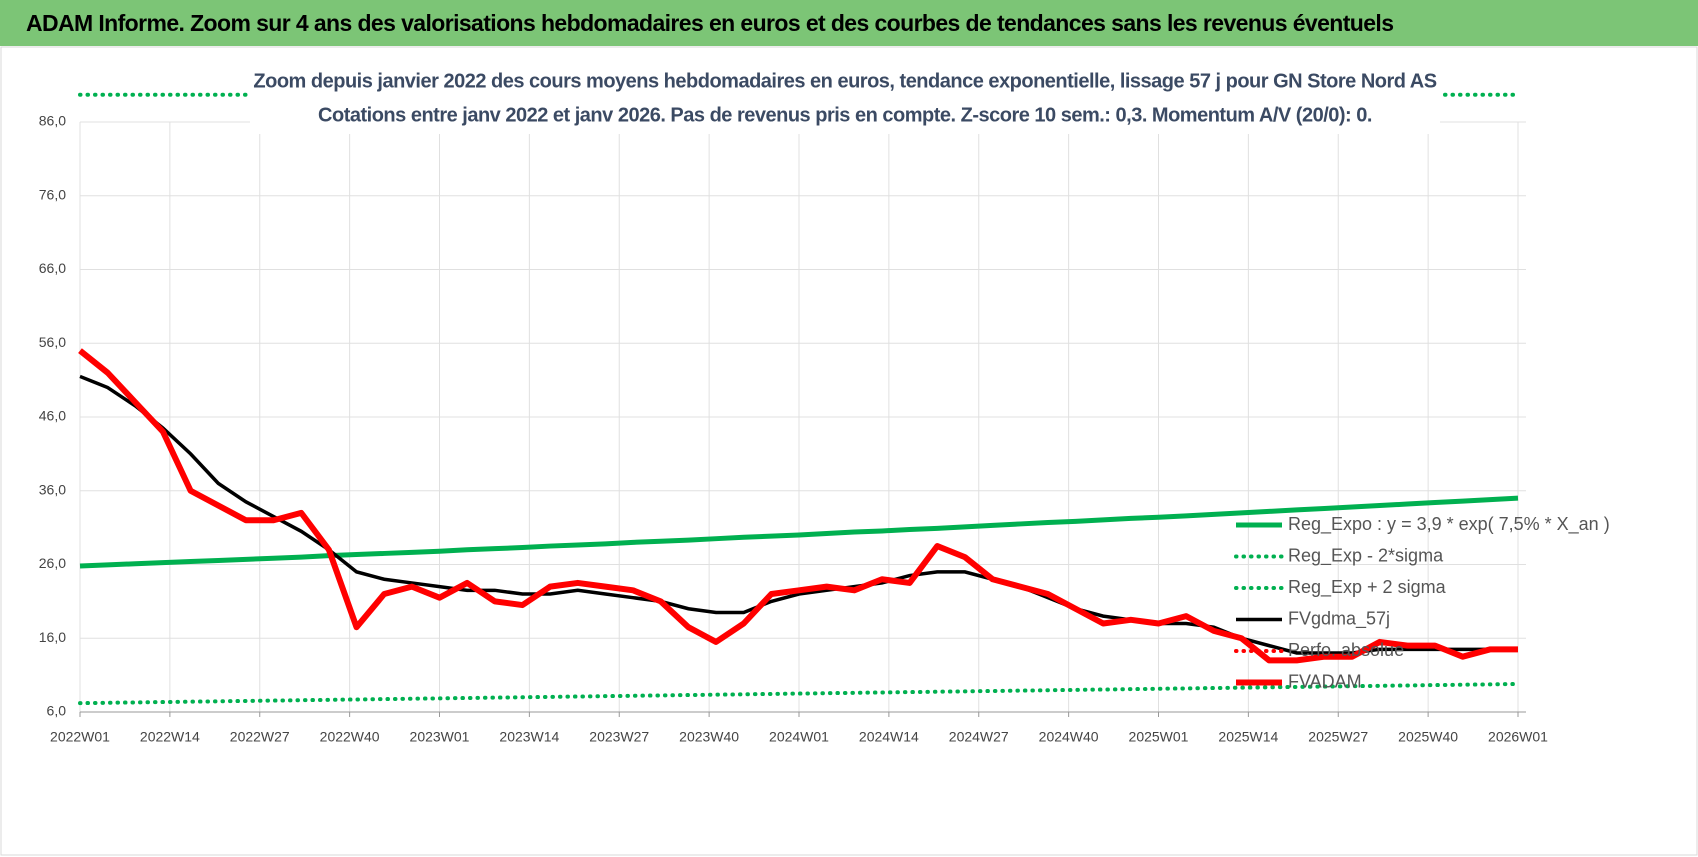 This screenshot has height=857, width=1698. Describe the element at coordinates (52, 563) in the screenshot. I see `y-tick-label: 26,0` at that location.